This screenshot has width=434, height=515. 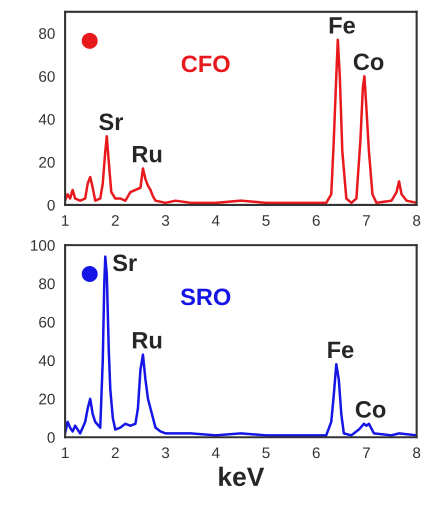 I want to click on y-tick-label: 100, so click(x=43, y=245).